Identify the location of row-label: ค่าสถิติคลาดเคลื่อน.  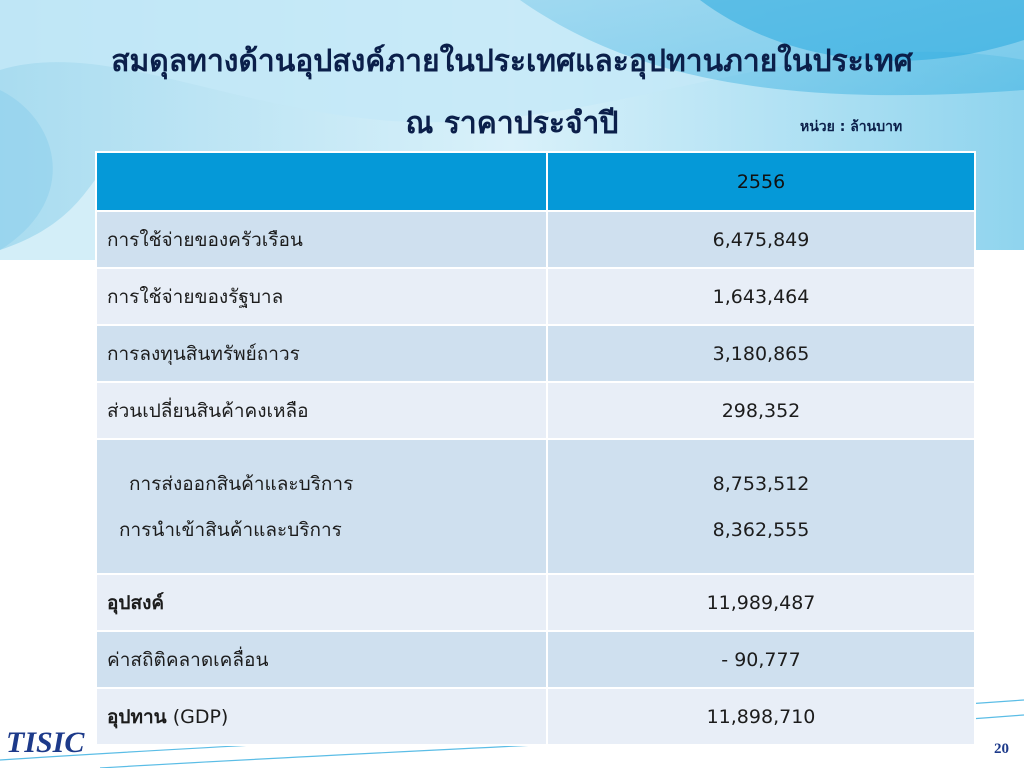
(321, 659).